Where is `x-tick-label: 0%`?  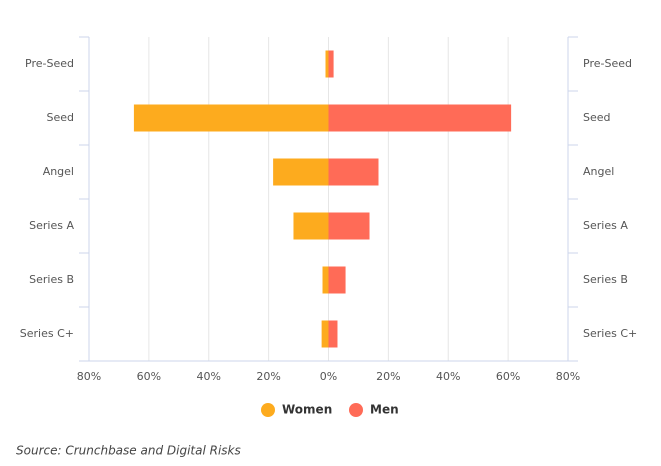
x-tick-label: 0% is located at coordinates (328, 376).